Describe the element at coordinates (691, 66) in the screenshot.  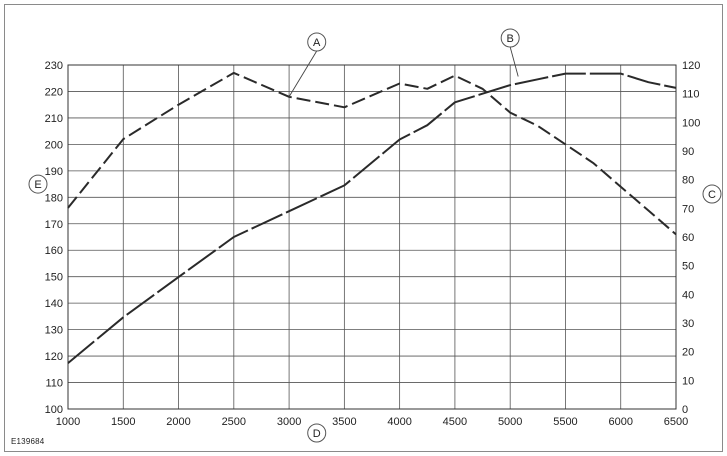
I see `right-tick-label: 120` at that location.